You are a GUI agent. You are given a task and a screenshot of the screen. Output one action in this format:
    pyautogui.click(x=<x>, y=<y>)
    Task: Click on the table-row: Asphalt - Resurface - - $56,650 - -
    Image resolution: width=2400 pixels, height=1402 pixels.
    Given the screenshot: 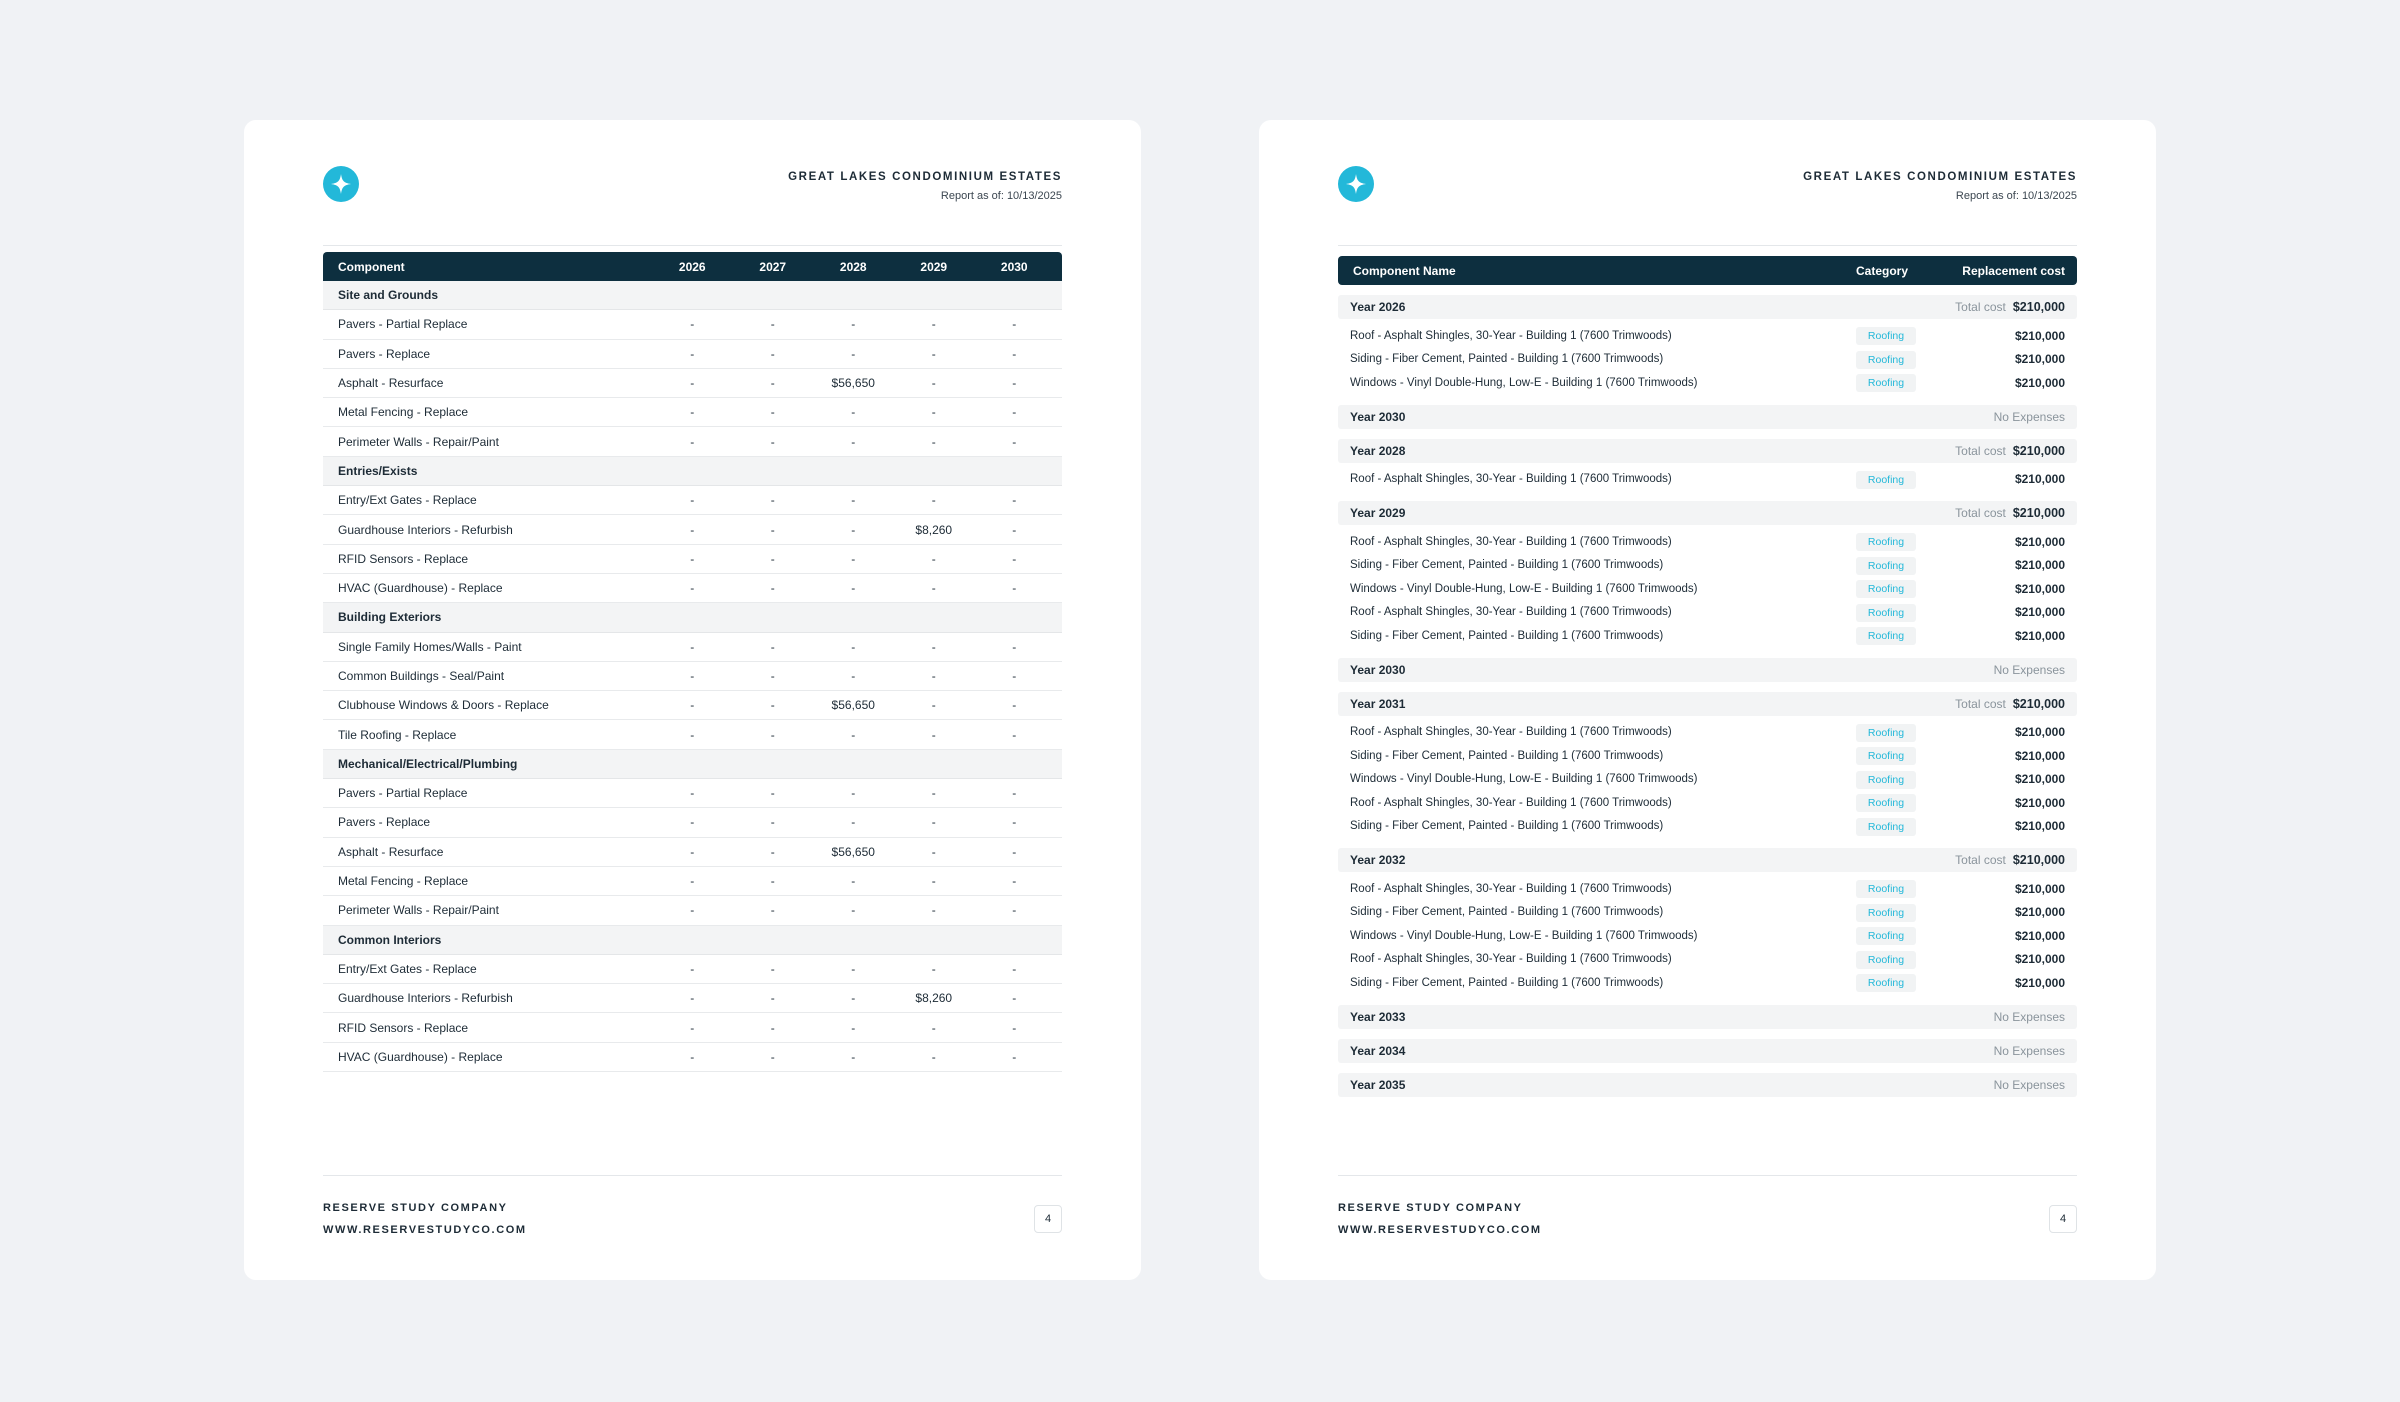 What is the action you would take?
    pyautogui.click(x=692, y=852)
    